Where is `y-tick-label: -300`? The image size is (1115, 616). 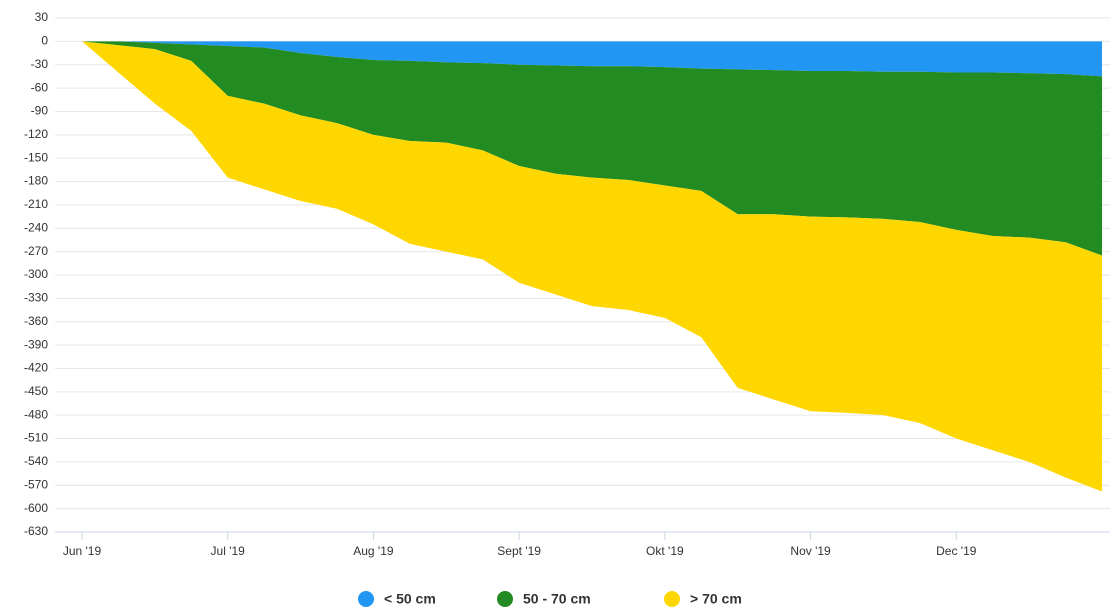
y-tick-label: -300 is located at coordinates (36, 274).